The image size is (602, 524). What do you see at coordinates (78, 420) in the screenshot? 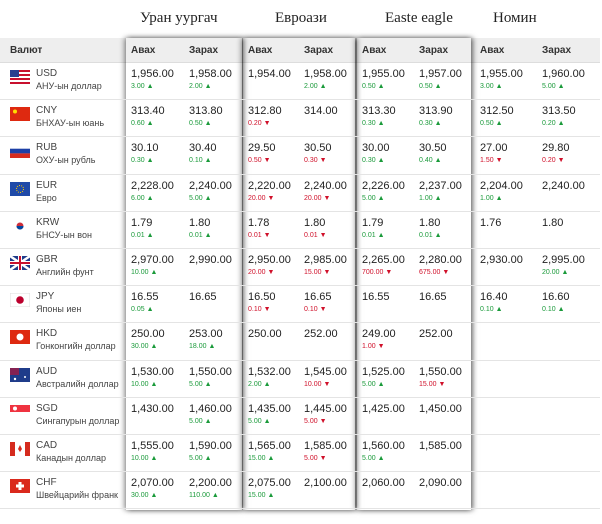
I see `currency-name: Сингапурын доллар` at bounding box center [78, 420].